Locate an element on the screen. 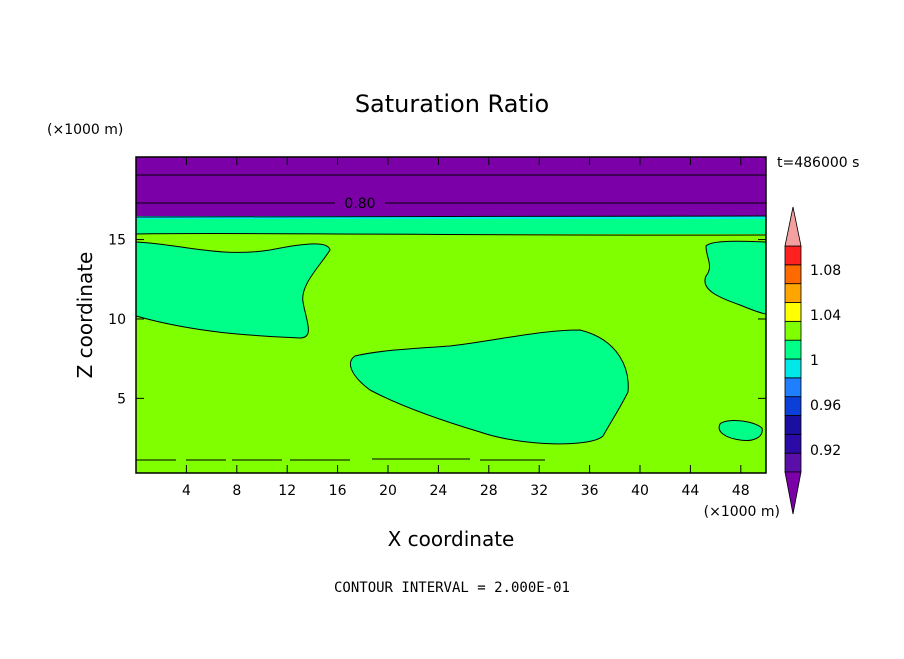  colorbar-tick-label: 1.04 is located at coordinates (825, 316).